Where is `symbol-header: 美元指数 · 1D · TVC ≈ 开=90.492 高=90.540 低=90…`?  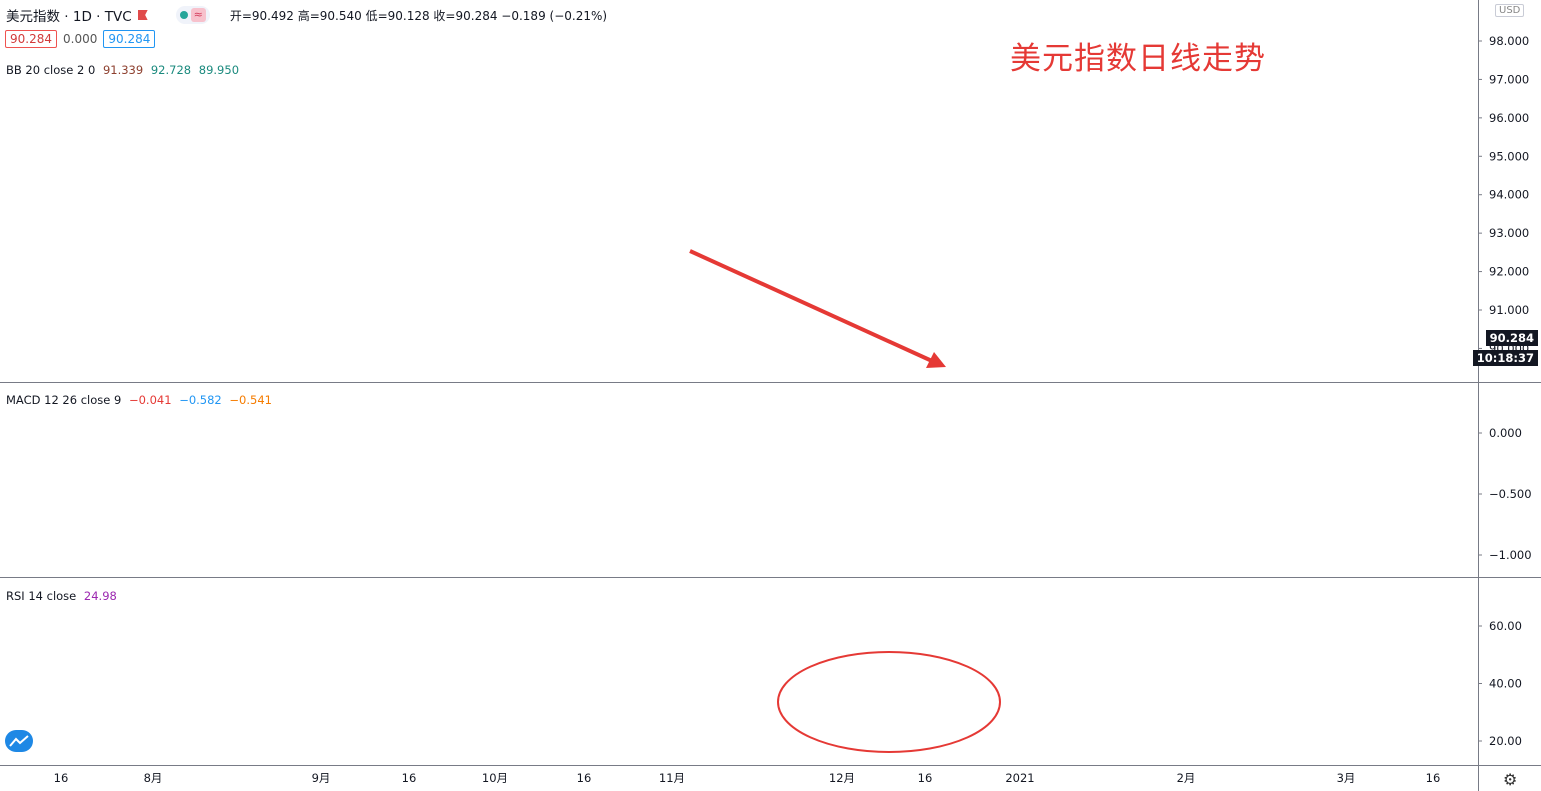
symbol-header: 美元指数 · 1D · TVC ≈ 开=90.492 高=90.540 低=90… is located at coordinates (306, 15).